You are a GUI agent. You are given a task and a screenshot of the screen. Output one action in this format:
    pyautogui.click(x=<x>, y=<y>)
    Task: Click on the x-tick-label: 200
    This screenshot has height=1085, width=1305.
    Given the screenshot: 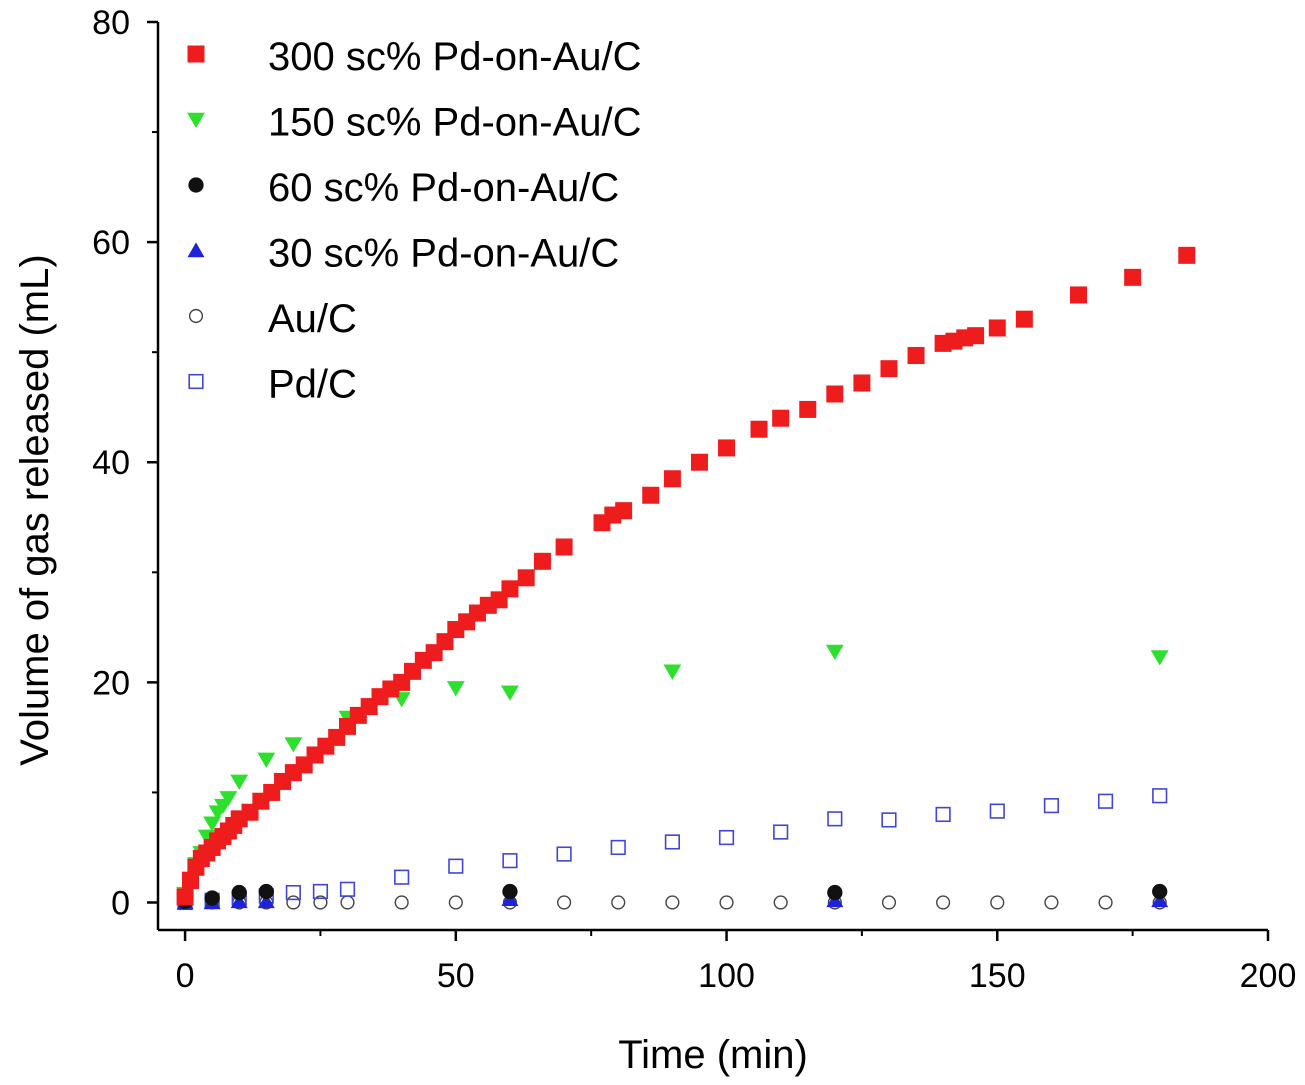 What is the action you would take?
    pyautogui.click(x=1268, y=976)
    